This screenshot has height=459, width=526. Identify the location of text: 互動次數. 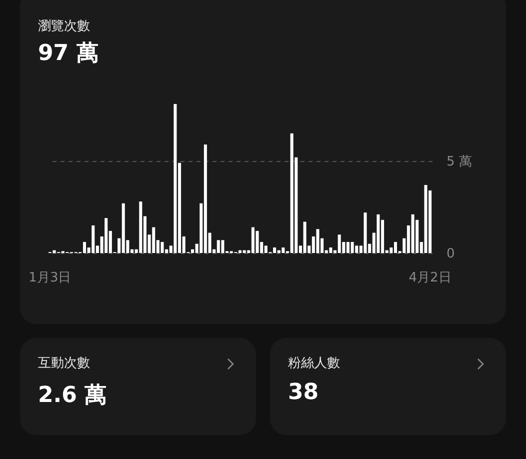
(64, 363).